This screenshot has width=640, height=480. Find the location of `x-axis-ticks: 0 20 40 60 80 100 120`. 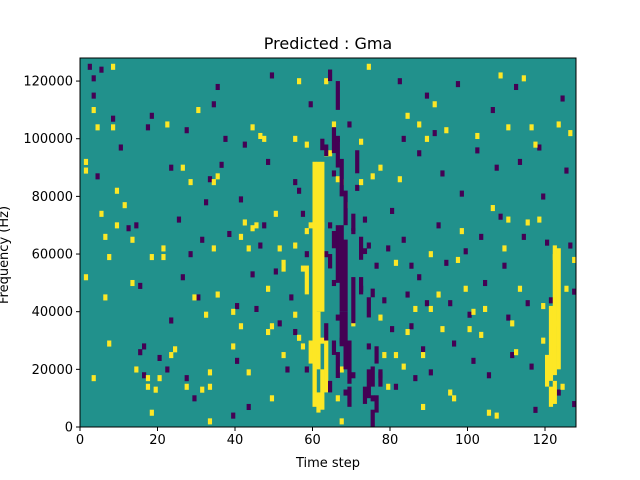

x-axis-ticks: 0 20 40 60 80 100 120 is located at coordinates (316, 437).